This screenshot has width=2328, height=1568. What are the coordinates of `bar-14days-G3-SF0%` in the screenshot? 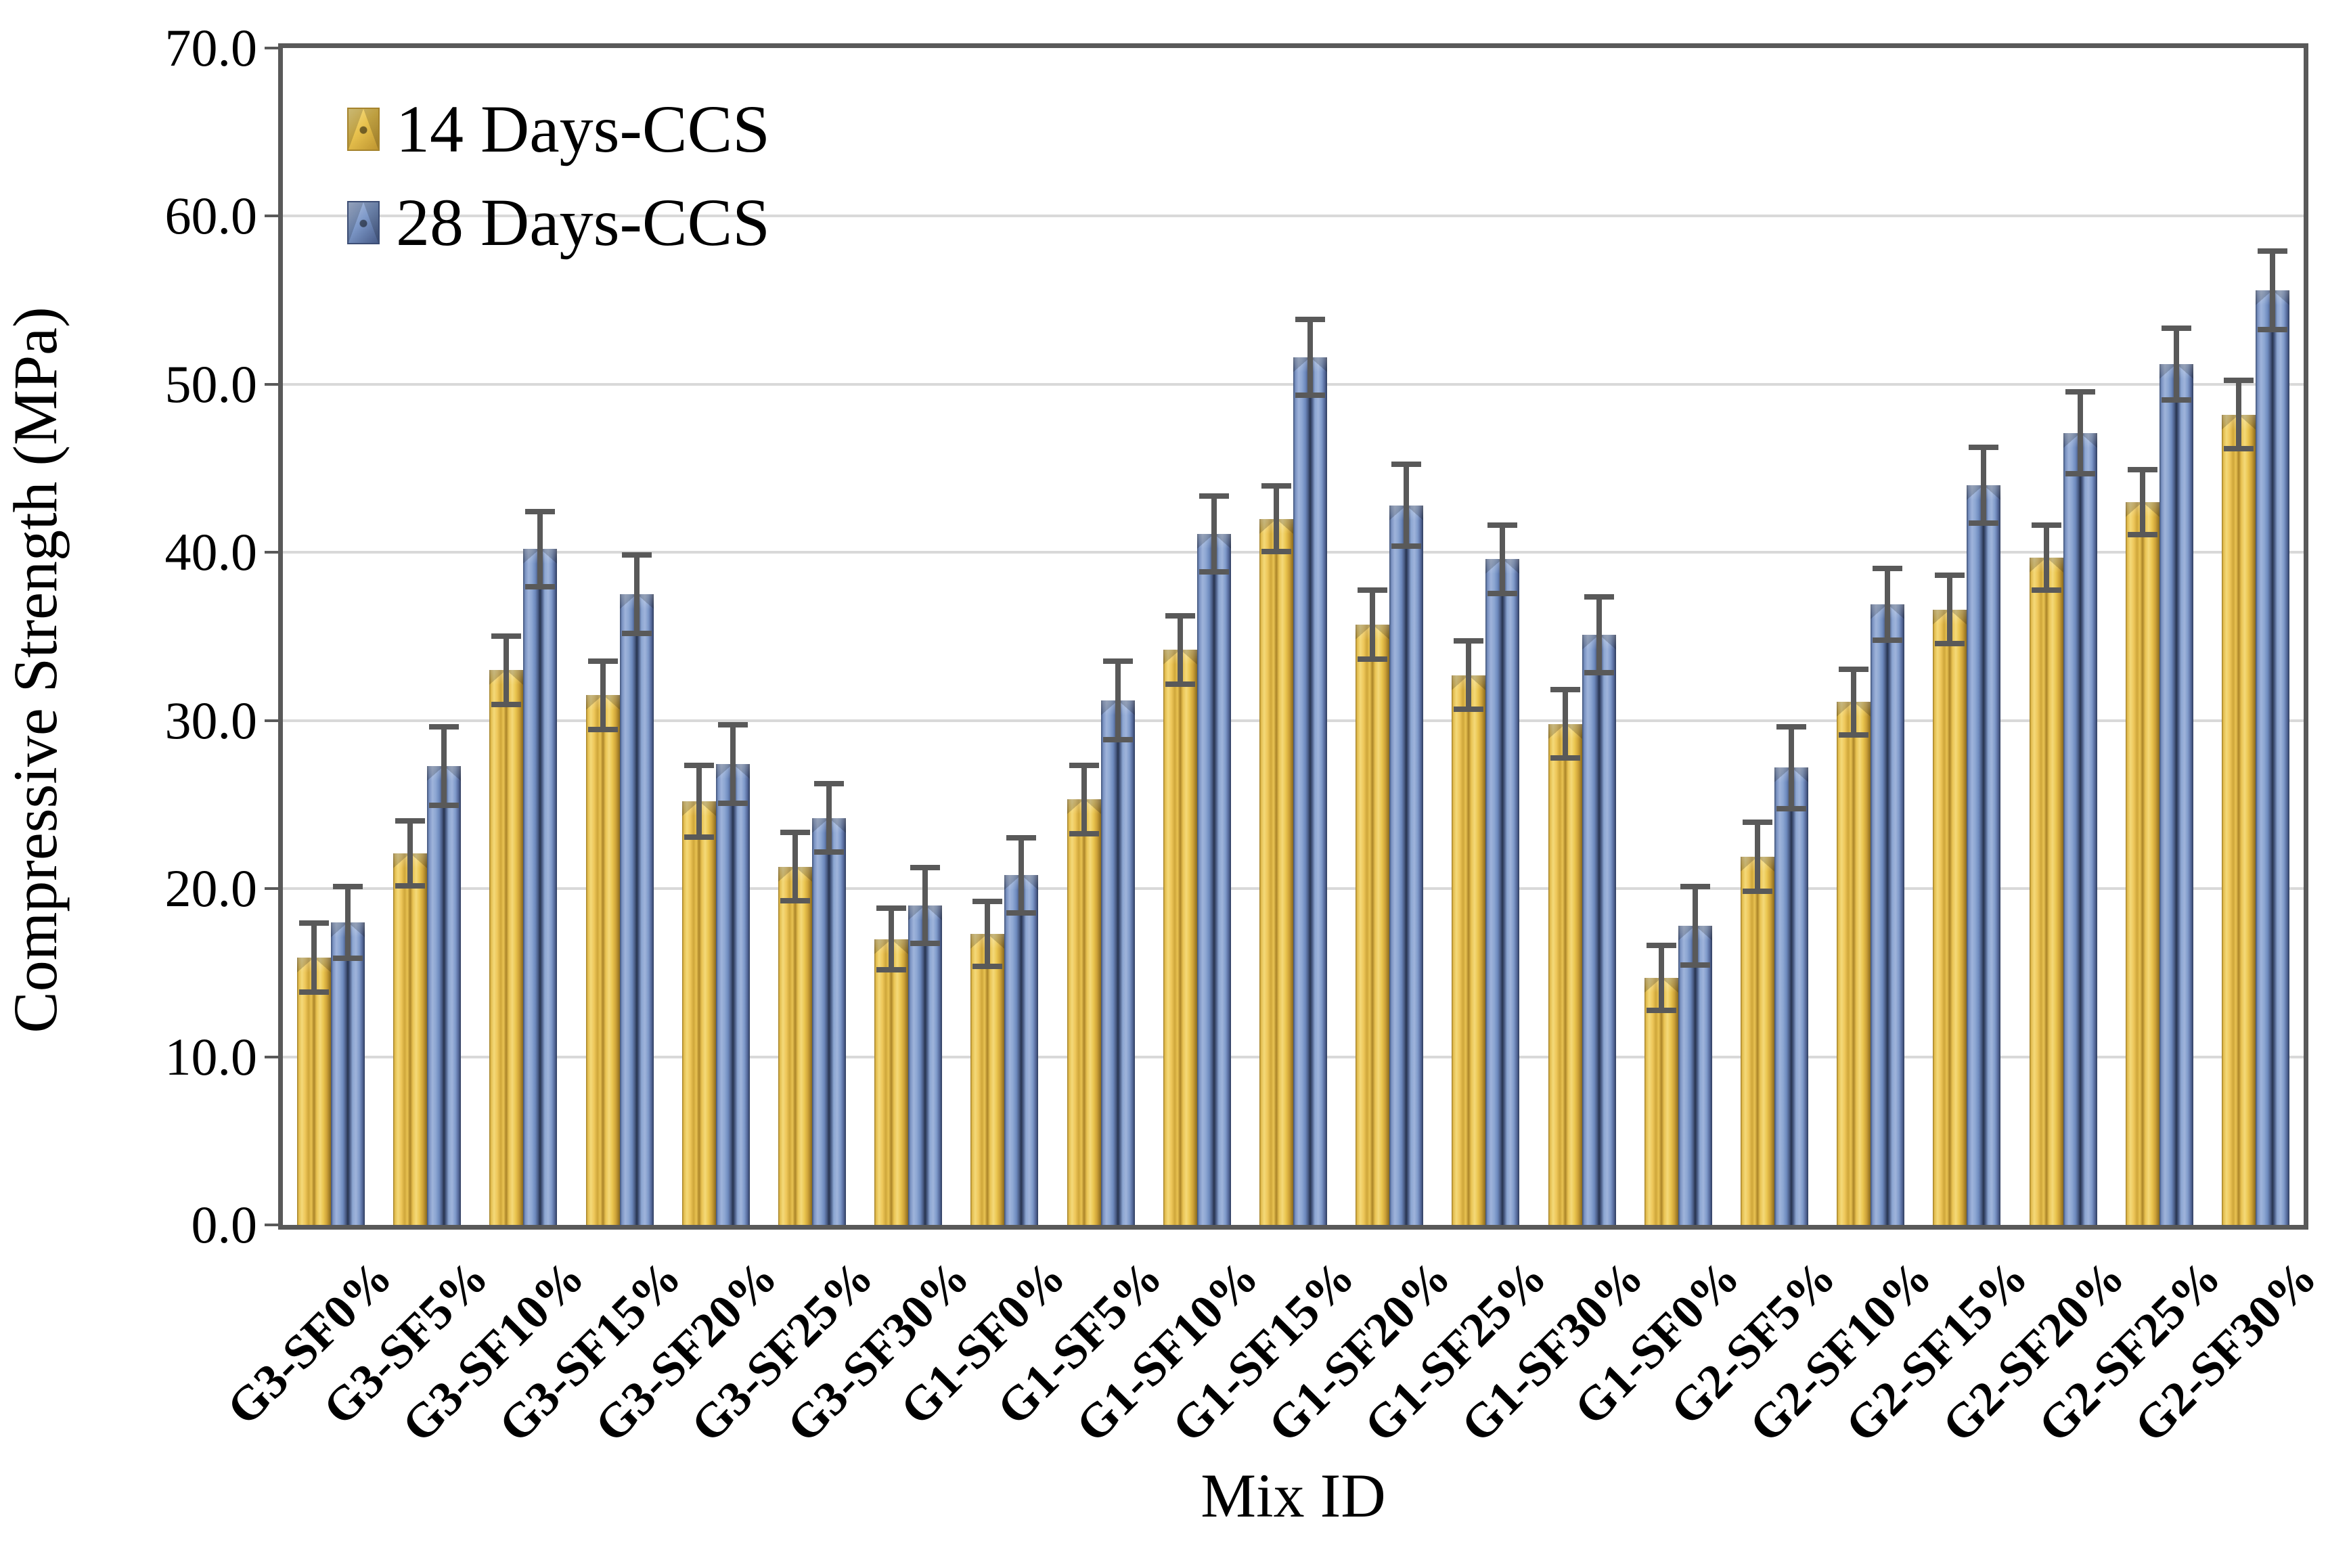 It's located at (314, 1091).